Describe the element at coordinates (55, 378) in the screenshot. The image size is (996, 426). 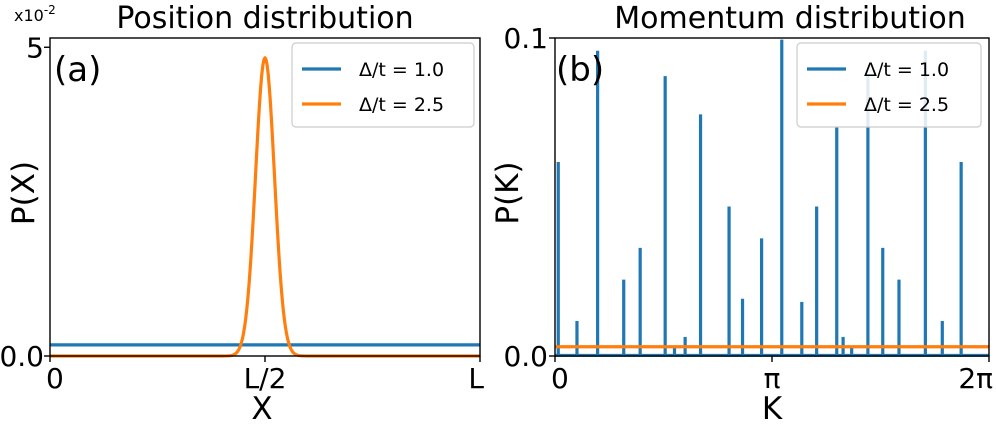
I see `panel-a-xtick-label: 0` at that location.